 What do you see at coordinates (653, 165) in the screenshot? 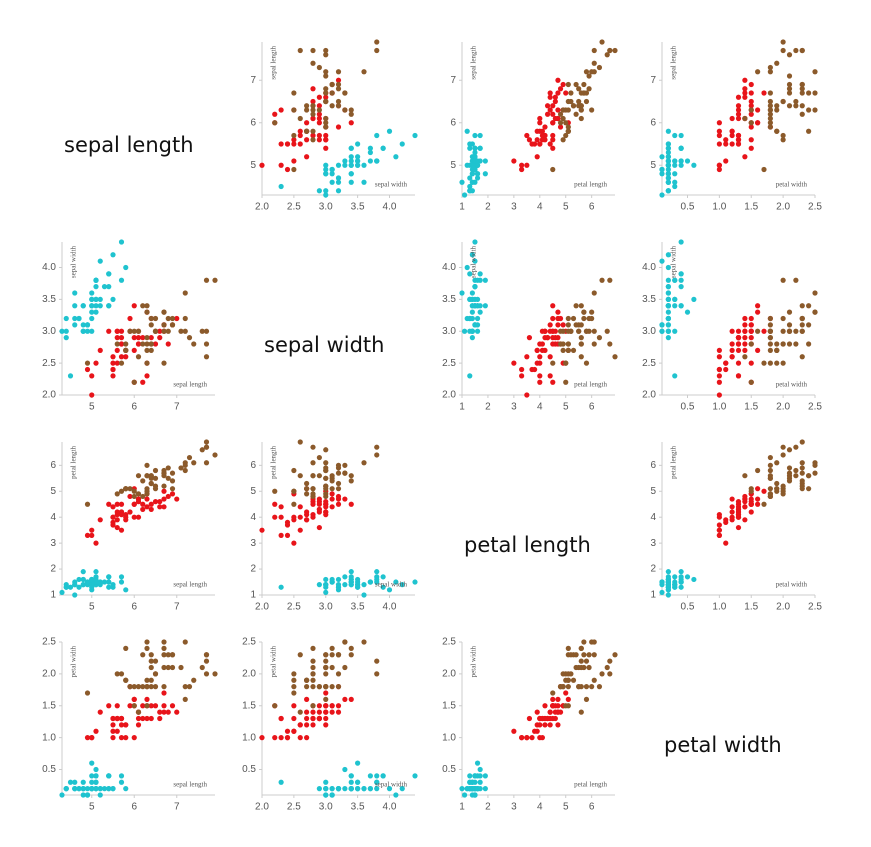
I see `y-tick-label: 5` at bounding box center [653, 165].